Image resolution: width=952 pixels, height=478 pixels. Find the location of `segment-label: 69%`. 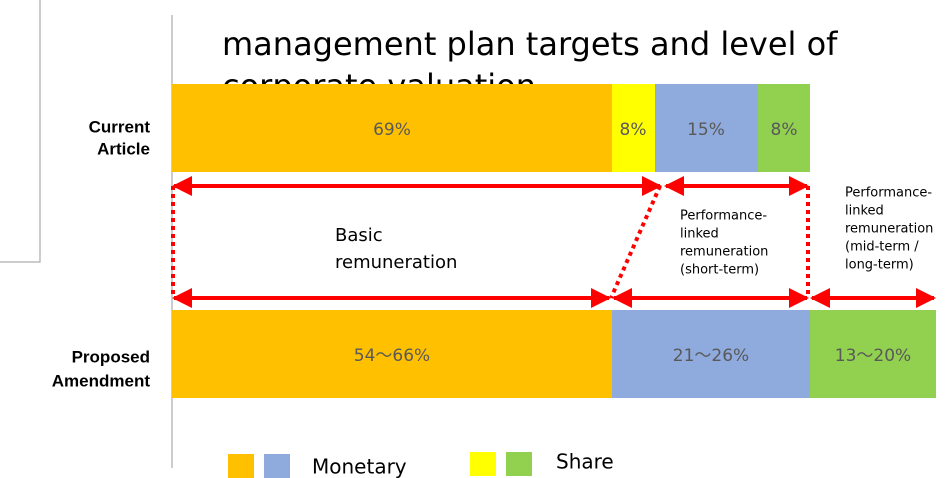

segment-label: 69% is located at coordinates (392, 130).